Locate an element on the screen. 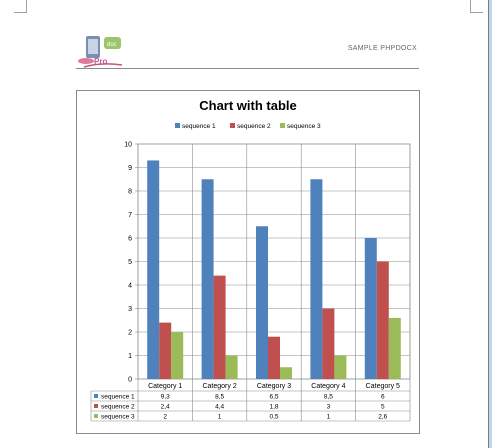  svg-text: doc is located at coordinates (112, 45).